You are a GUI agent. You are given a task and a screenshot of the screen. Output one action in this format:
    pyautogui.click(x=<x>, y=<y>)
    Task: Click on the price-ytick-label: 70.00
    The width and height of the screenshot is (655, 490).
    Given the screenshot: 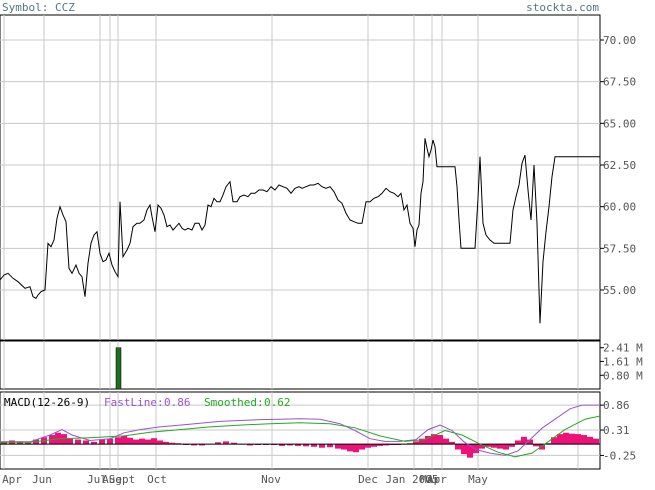 What is the action you would take?
    pyautogui.click(x=619, y=40)
    